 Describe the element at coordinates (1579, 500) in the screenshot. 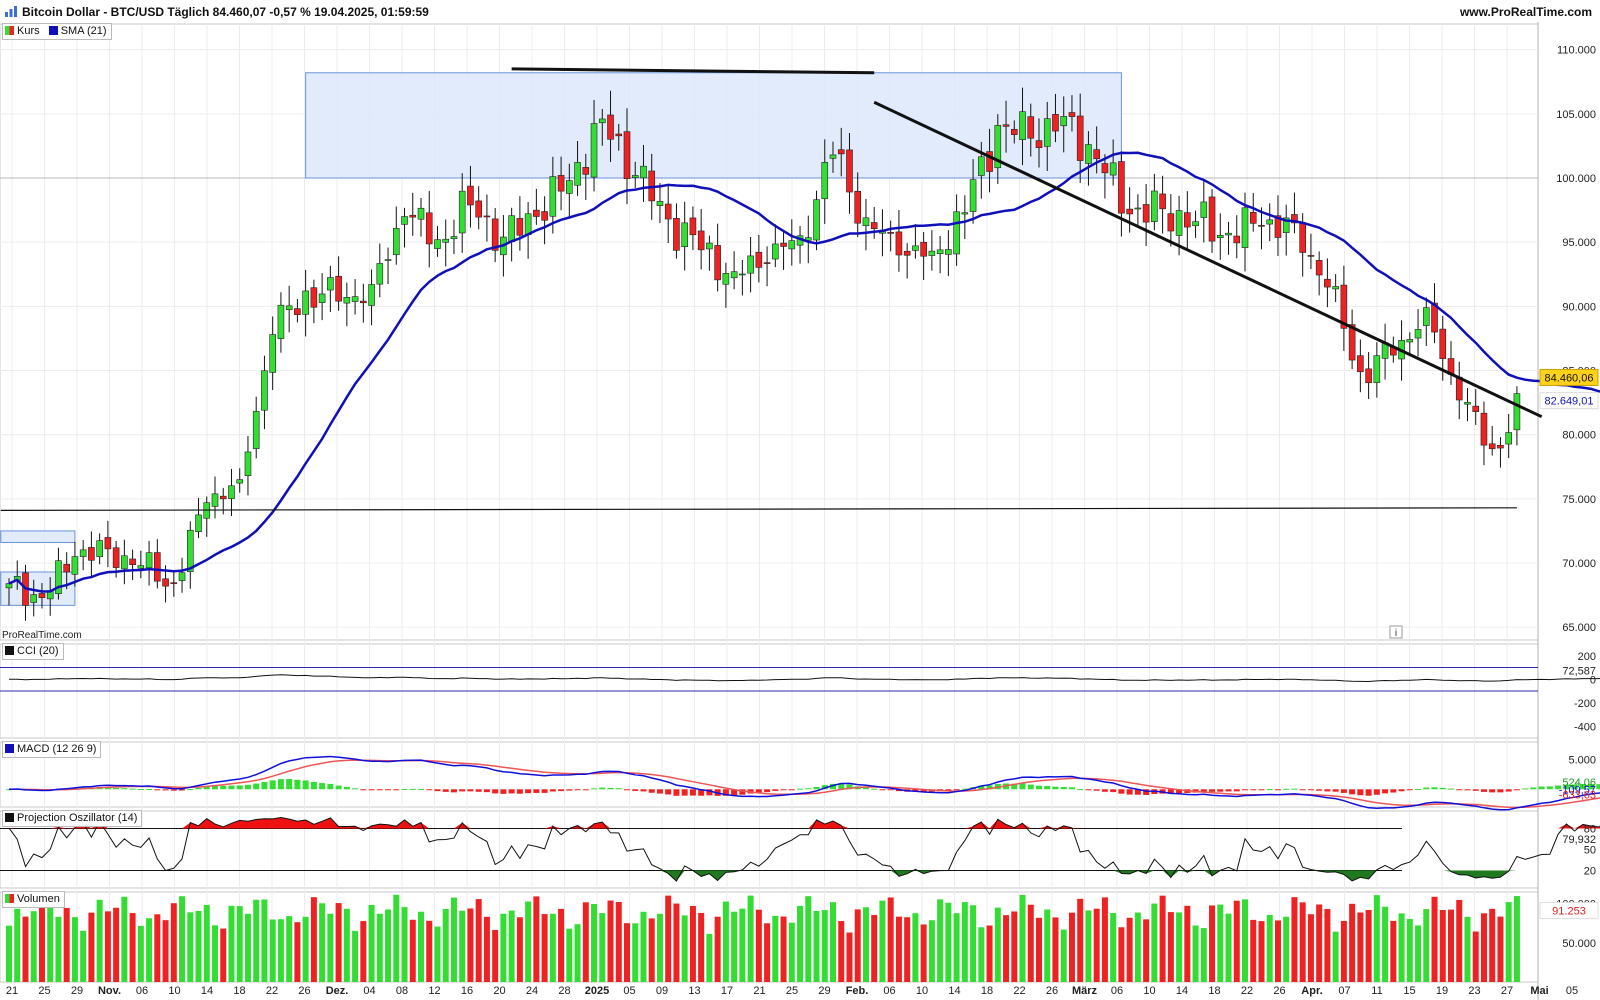

I see `y-tick-label: 75.000` at that location.